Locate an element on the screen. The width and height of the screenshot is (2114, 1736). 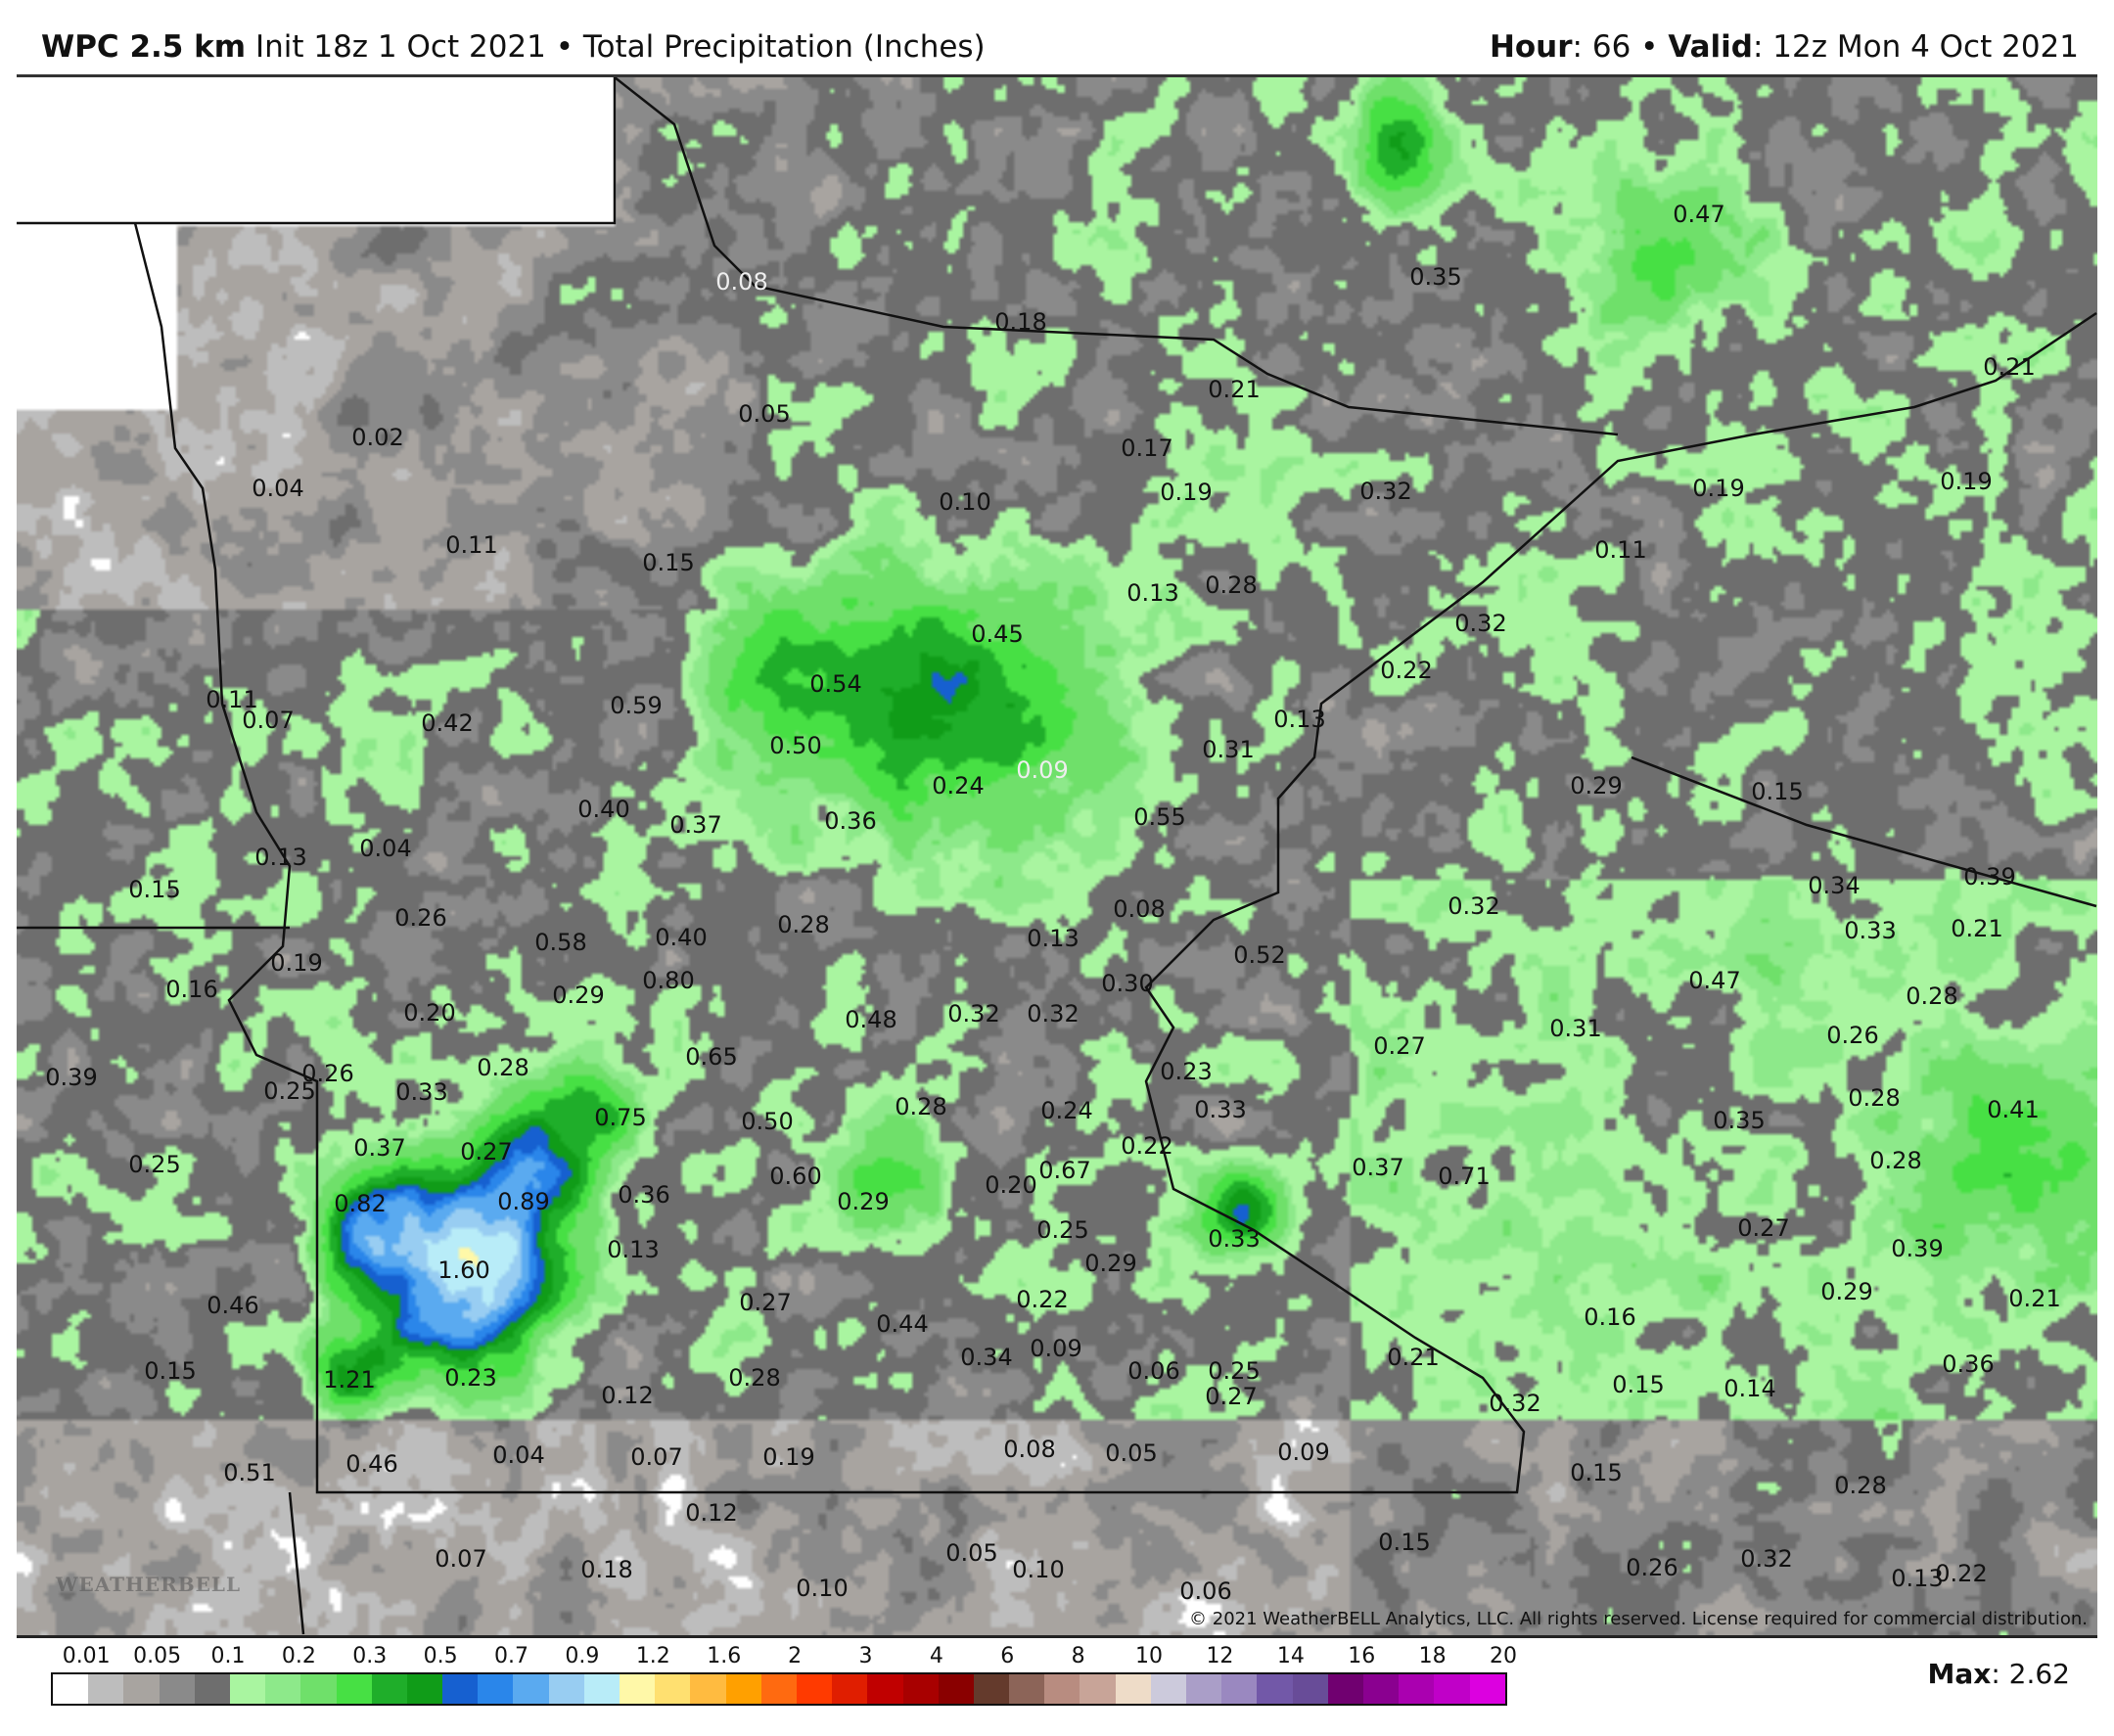
precip-value-label: 0.55 is located at coordinates (1159, 817).